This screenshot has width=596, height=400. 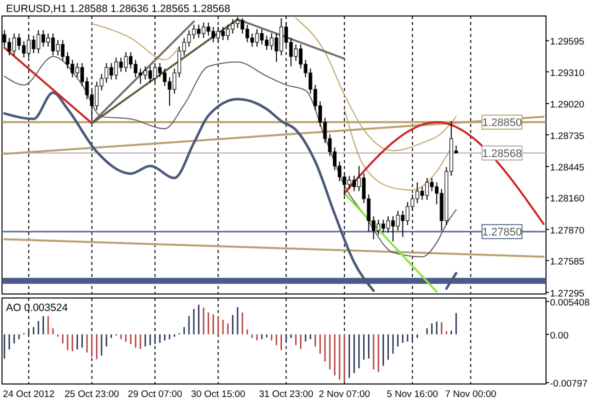 What do you see at coordinates (502, 123) in the screenshot?
I see `ref-line-label: 1.28850` at bounding box center [502, 123].